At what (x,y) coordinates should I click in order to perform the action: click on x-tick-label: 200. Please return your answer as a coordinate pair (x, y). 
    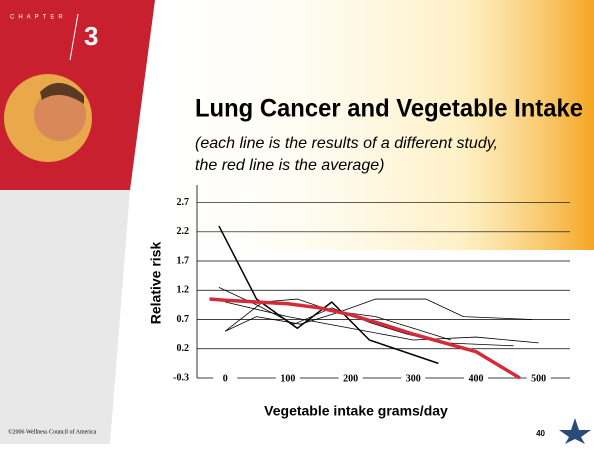
    Looking at the image, I should click on (350, 378).